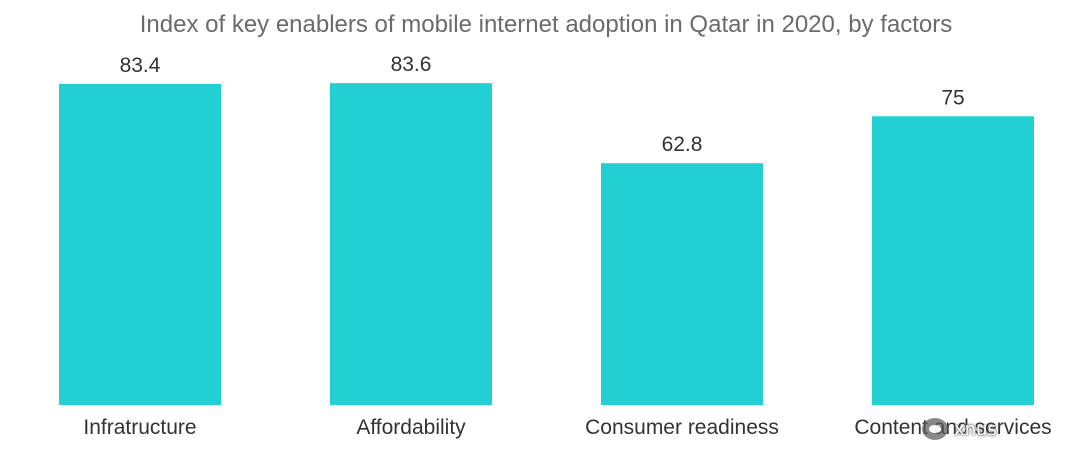  I want to click on watermark-text: xnus, so click(975, 429).